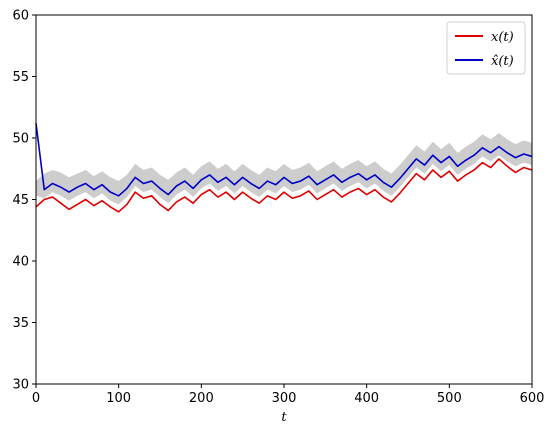 The image size is (551, 429). I want to click on y-tick-label: 60, so click(20, 16).